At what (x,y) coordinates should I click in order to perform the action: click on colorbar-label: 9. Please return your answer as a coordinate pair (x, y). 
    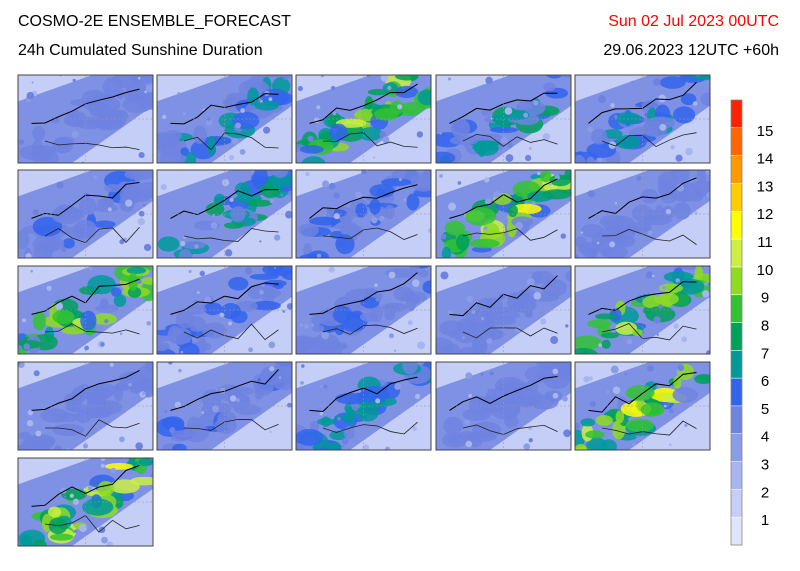
    Looking at the image, I should click on (765, 298).